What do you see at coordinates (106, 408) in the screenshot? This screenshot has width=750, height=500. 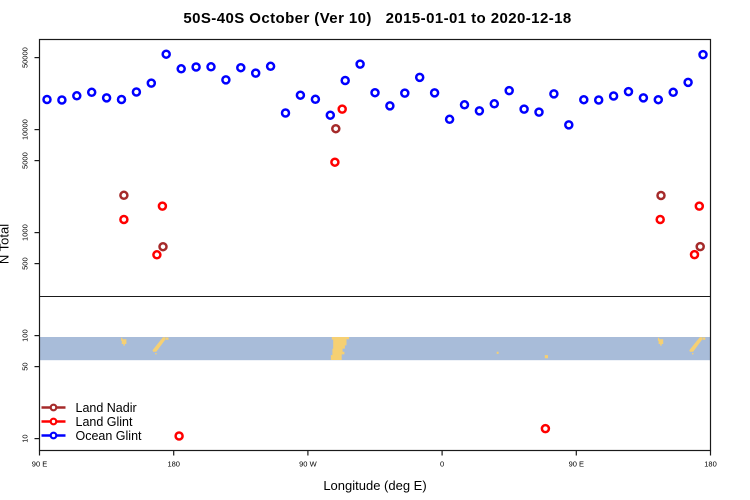 I see `legend-label: Land Nadir` at bounding box center [106, 408].